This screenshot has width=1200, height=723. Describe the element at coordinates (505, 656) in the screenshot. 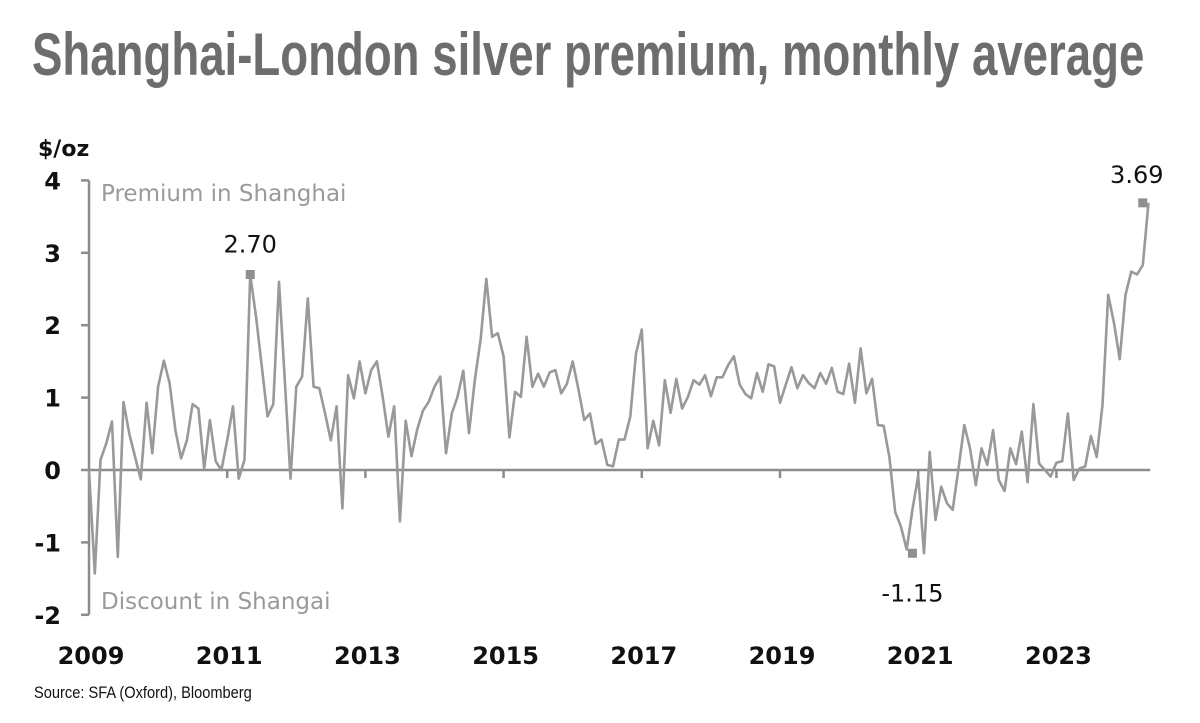

I see `x-tick-label: 2015` at that location.